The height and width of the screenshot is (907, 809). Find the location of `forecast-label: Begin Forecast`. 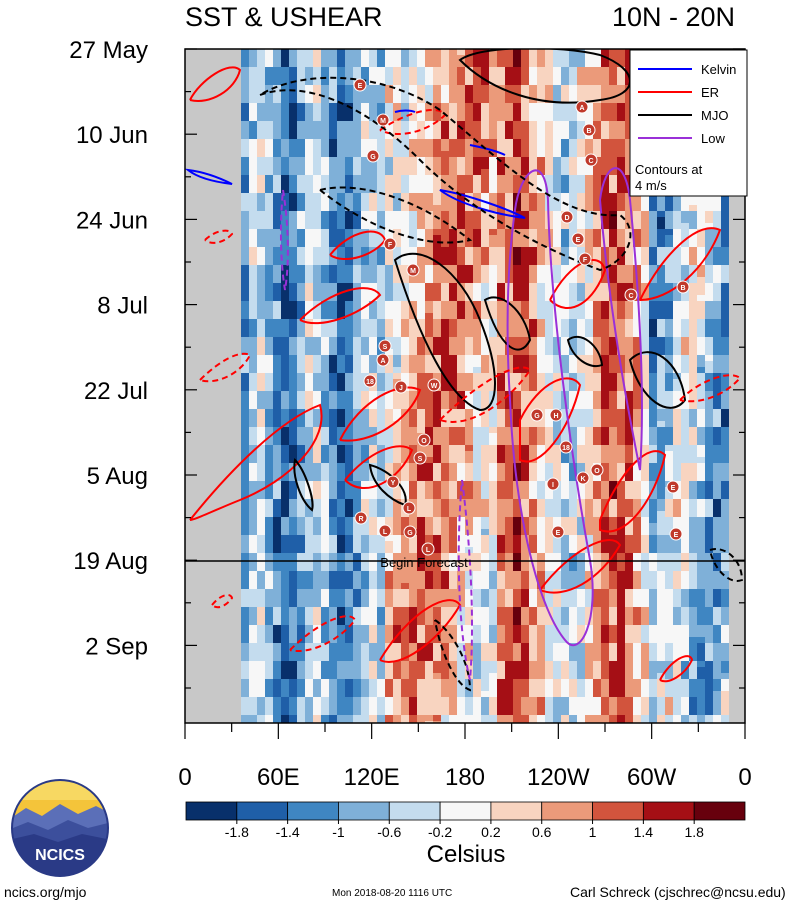

forecast-label: Begin Forecast is located at coordinates (424, 562).